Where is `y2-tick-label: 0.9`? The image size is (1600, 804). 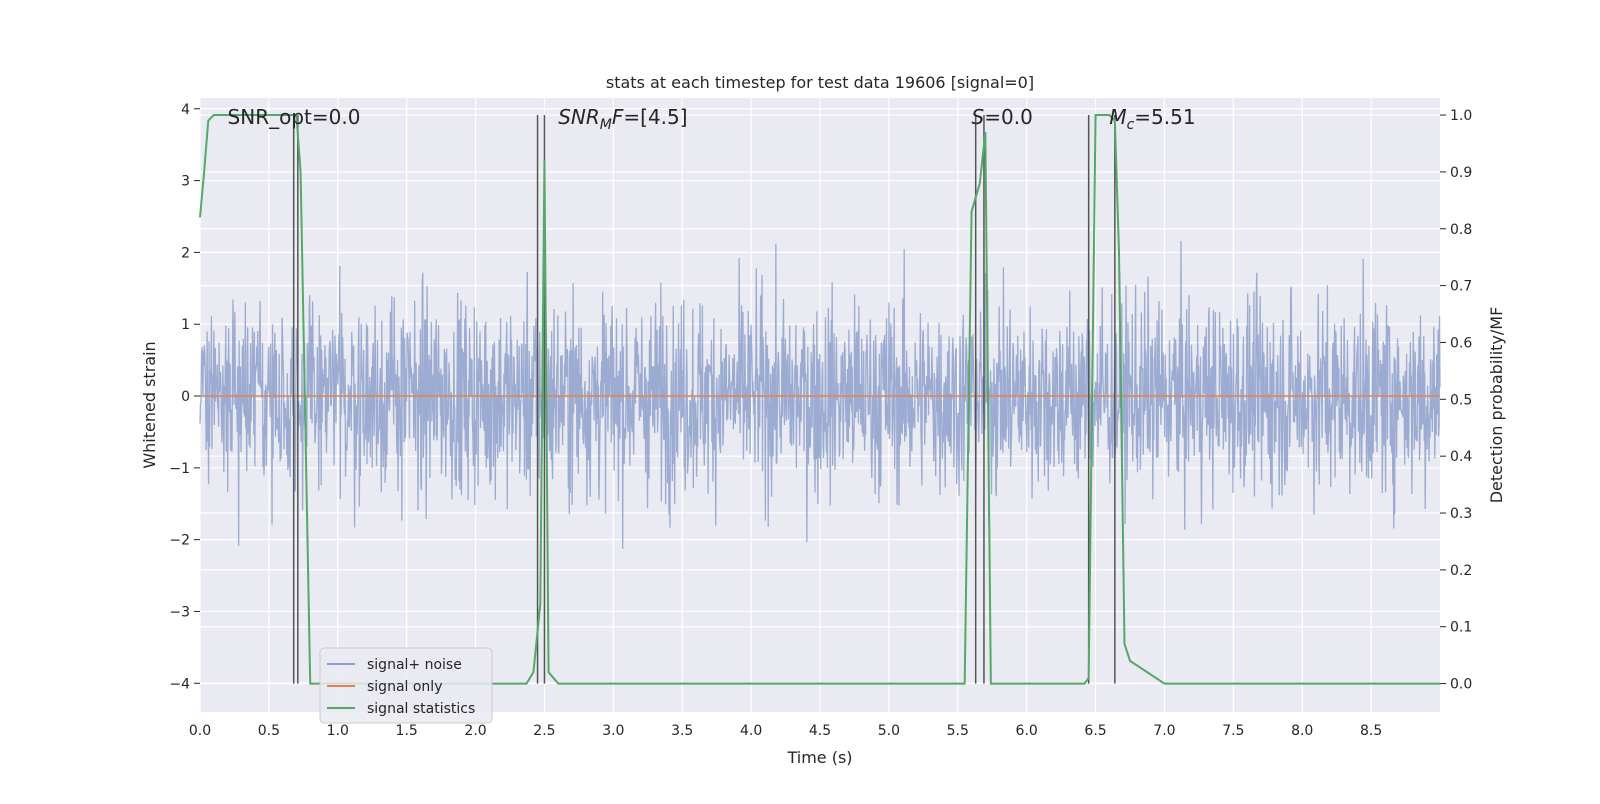
y2-tick-label: 0.9 is located at coordinates (1461, 173).